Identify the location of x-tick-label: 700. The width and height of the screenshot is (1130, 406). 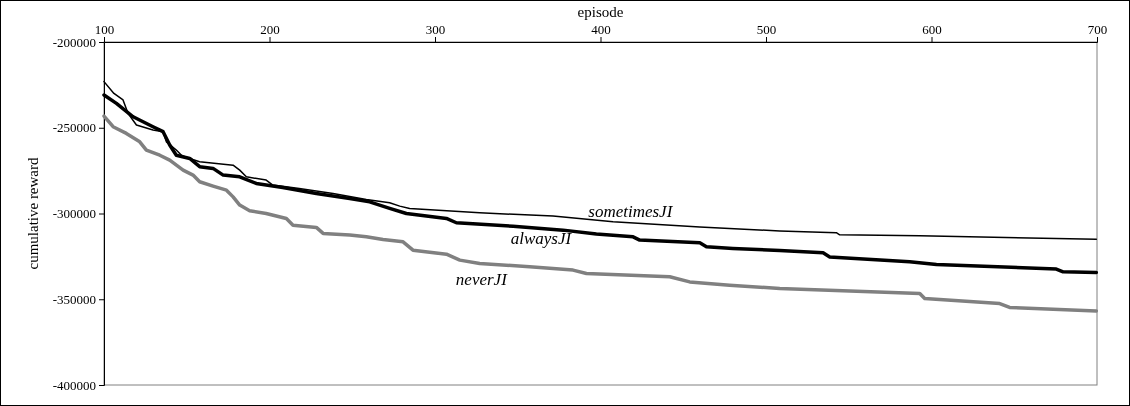
(1097, 29).